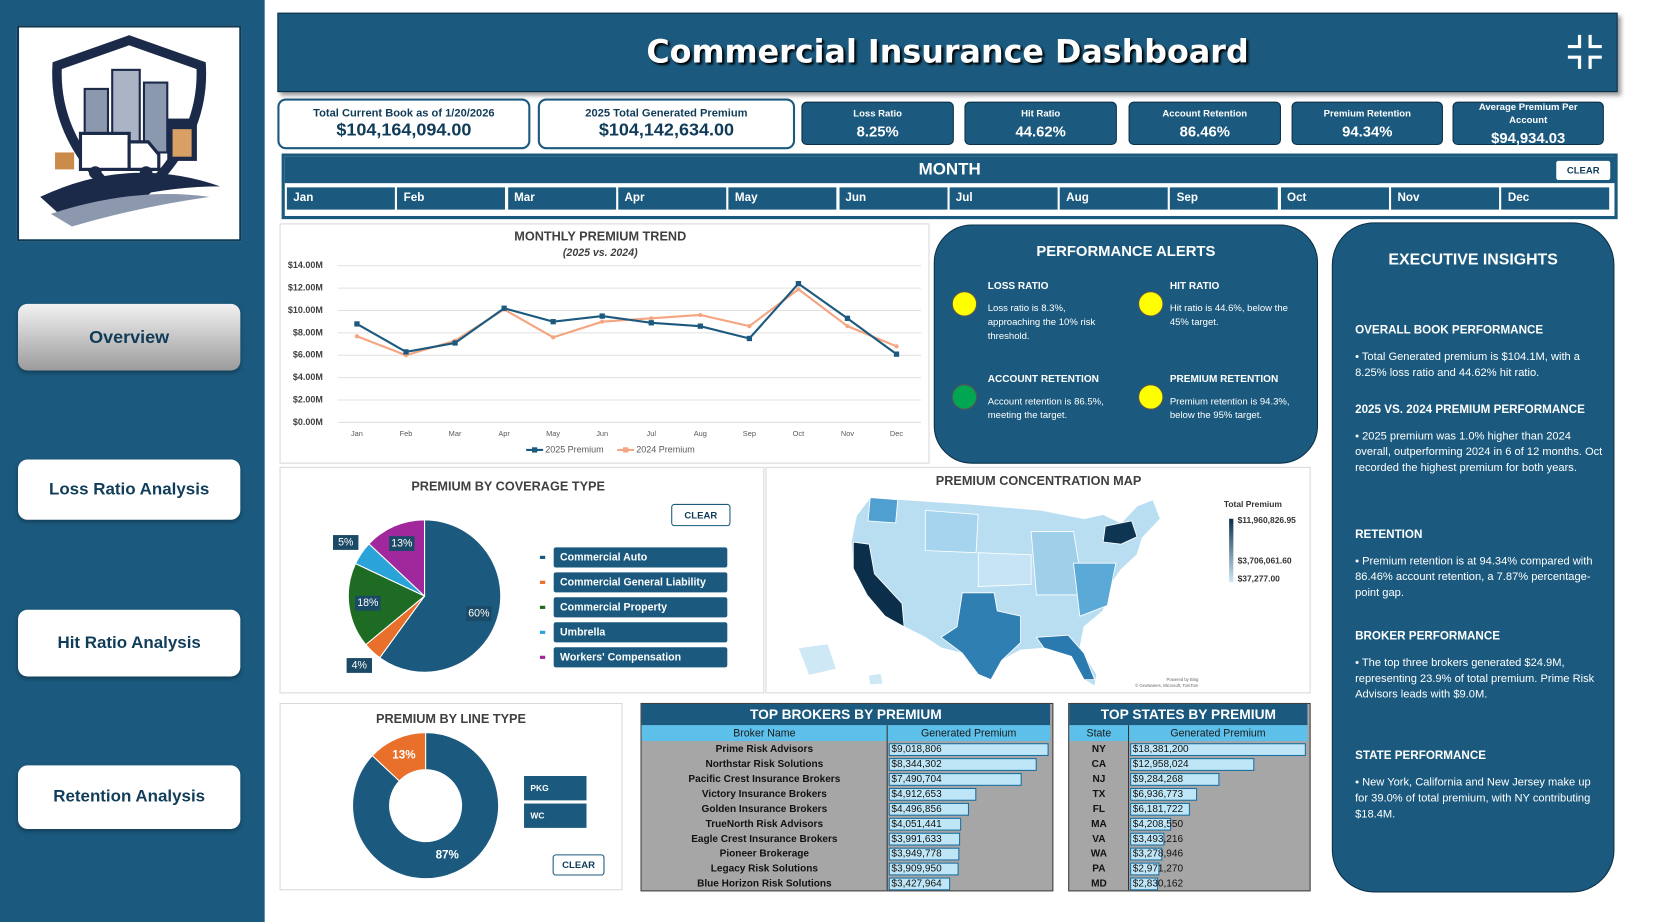 The height and width of the screenshot is (922, 1660). What do you see at coordinates (892, 198) in the screenshot?
I see `month-button: Jun` at bounding box center [892, 198].